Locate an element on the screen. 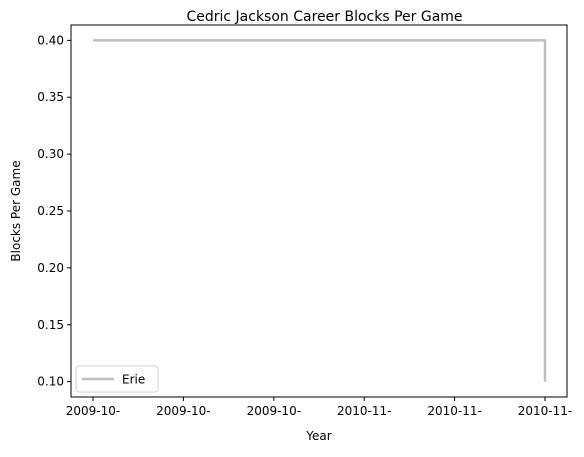 This screenshot has height=457, width=584. legend-box is located at coordinates (117, 379).